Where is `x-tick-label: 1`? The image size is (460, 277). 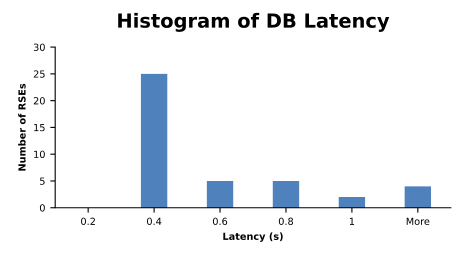
x-tick-label: 1 is located at coordinates (352, 221).